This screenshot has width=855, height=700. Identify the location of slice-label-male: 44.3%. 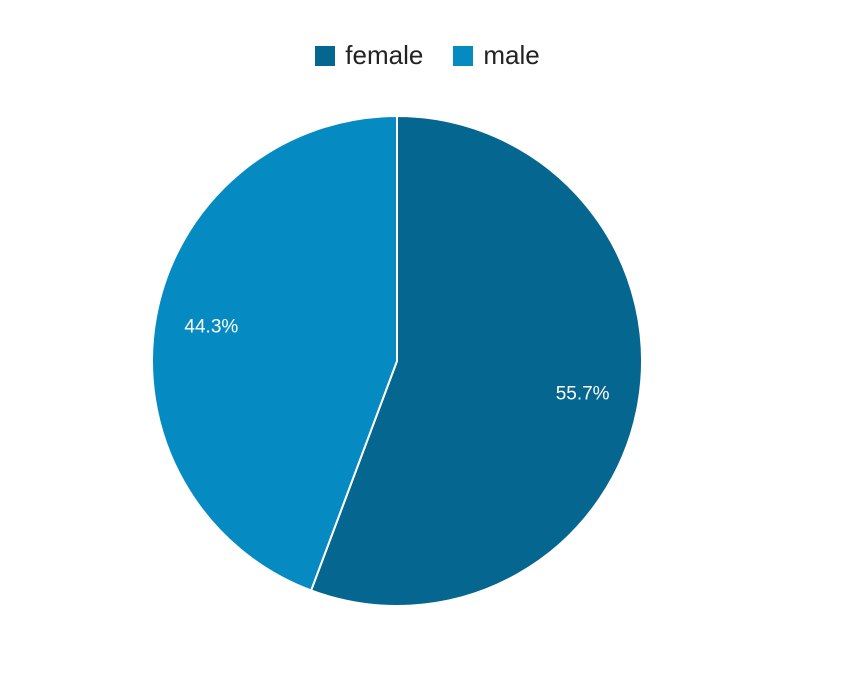
(211, 326).